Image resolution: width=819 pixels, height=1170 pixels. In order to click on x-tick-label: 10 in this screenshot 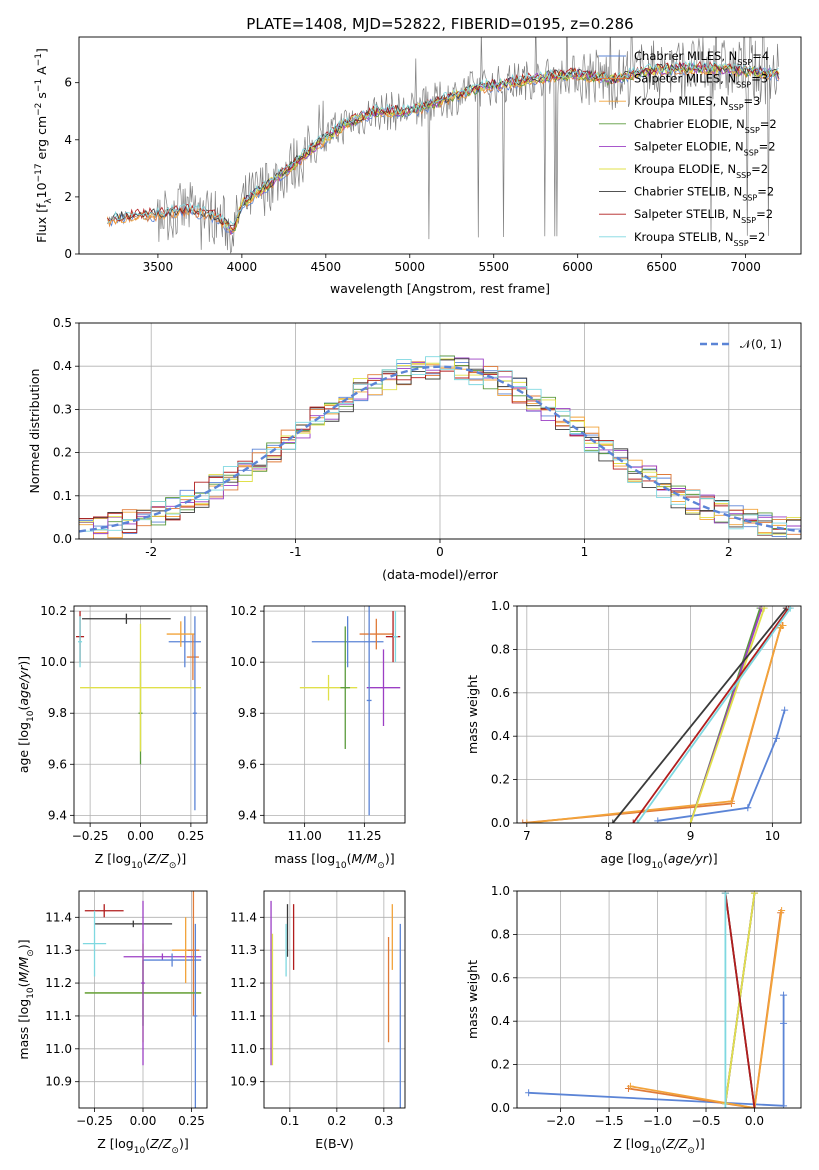, I will do `click(772, 836)`.